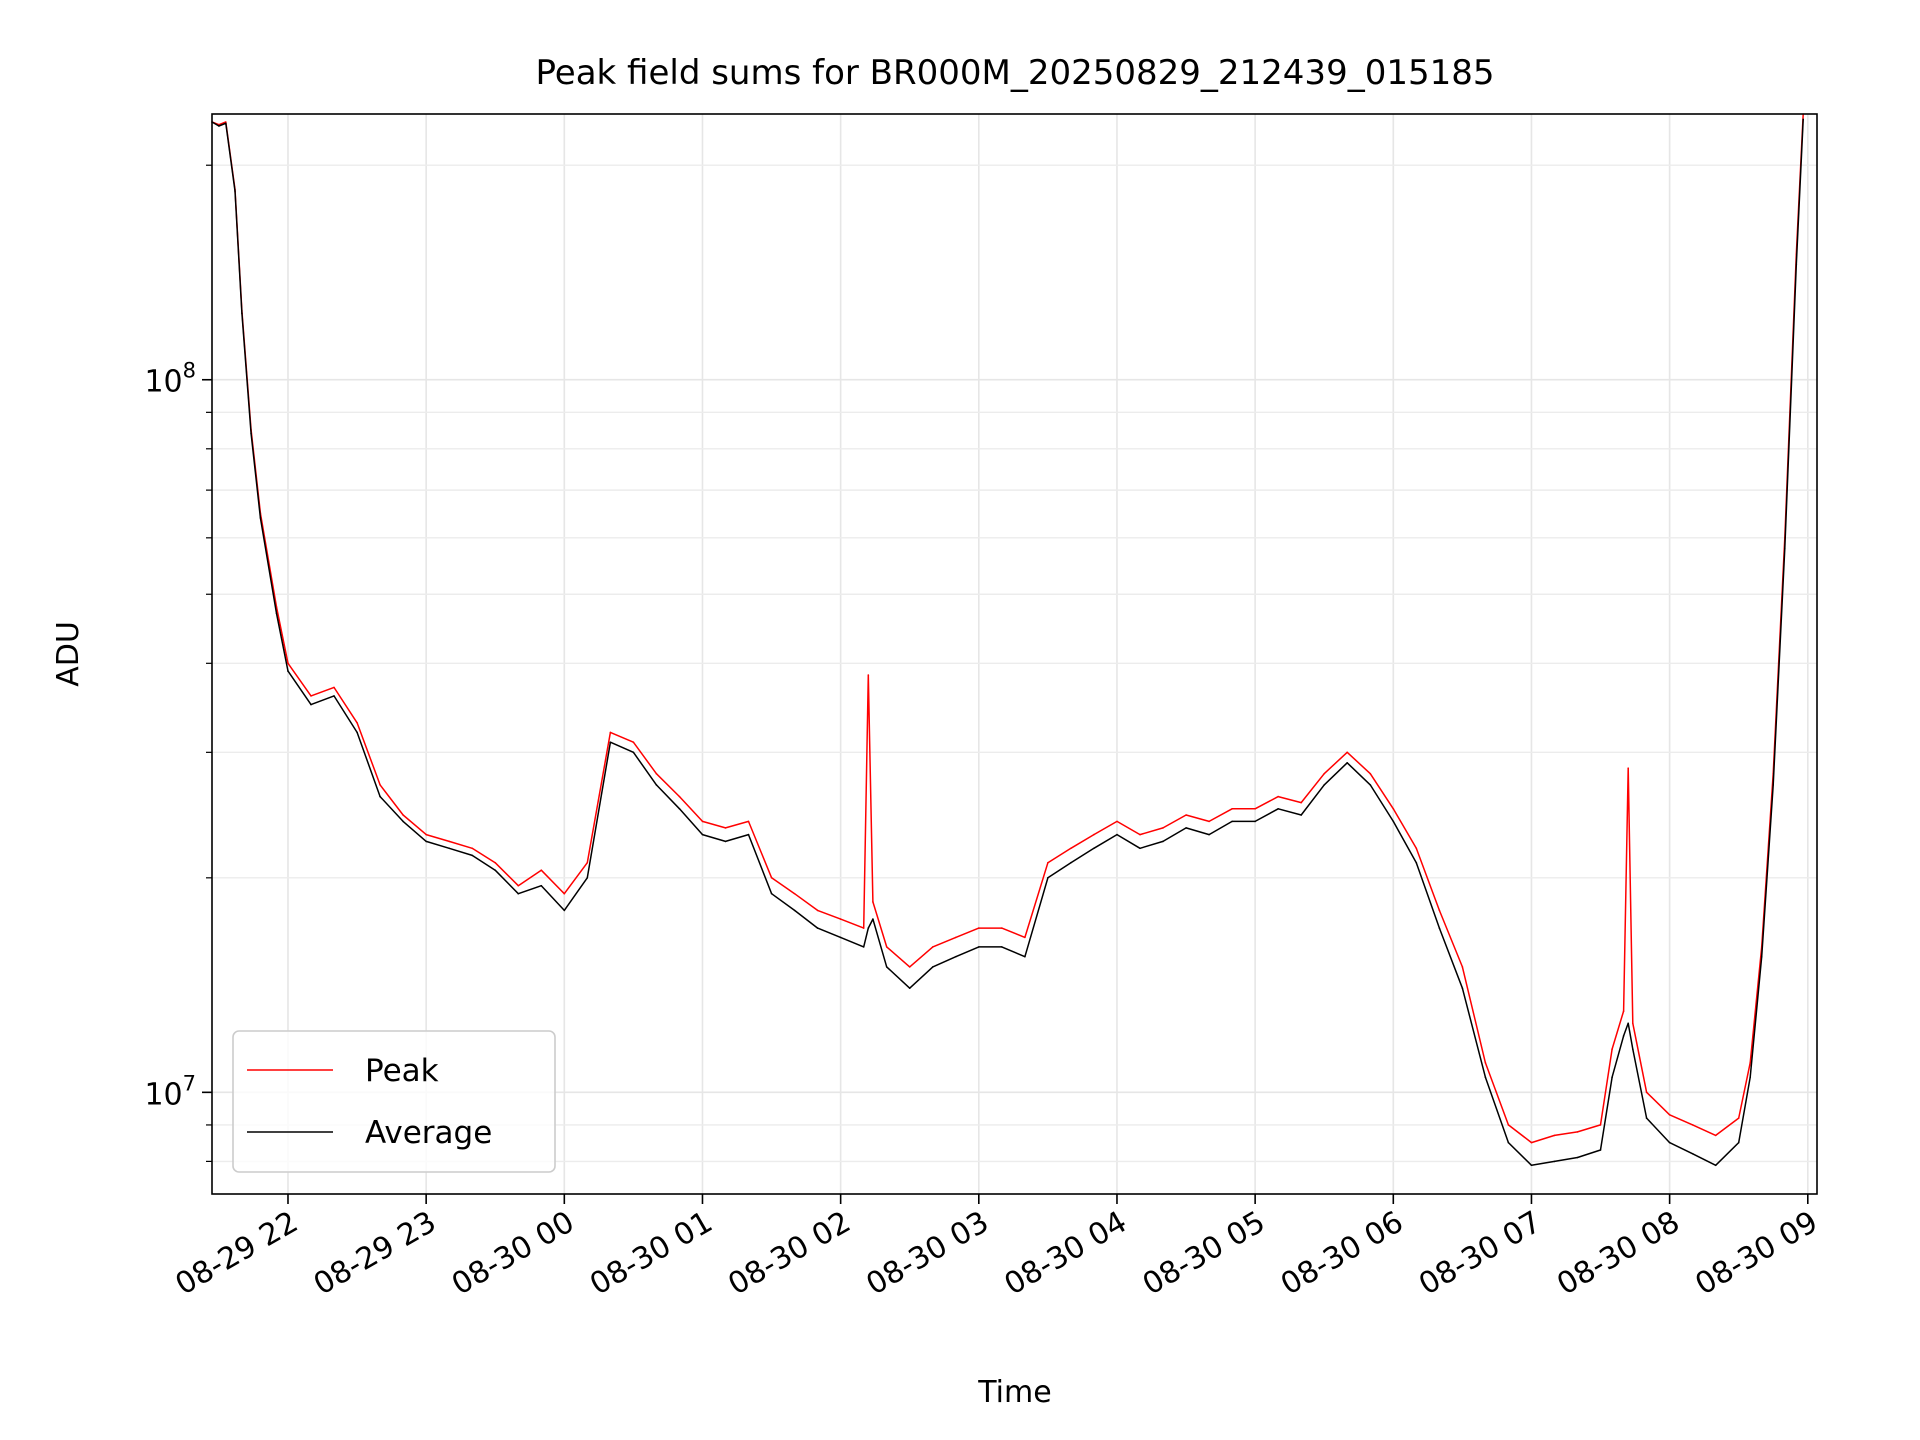 Image resolution: width=1920 pixels, height=1440 pixels. I want to click on legend-box, so click(394, 1101).